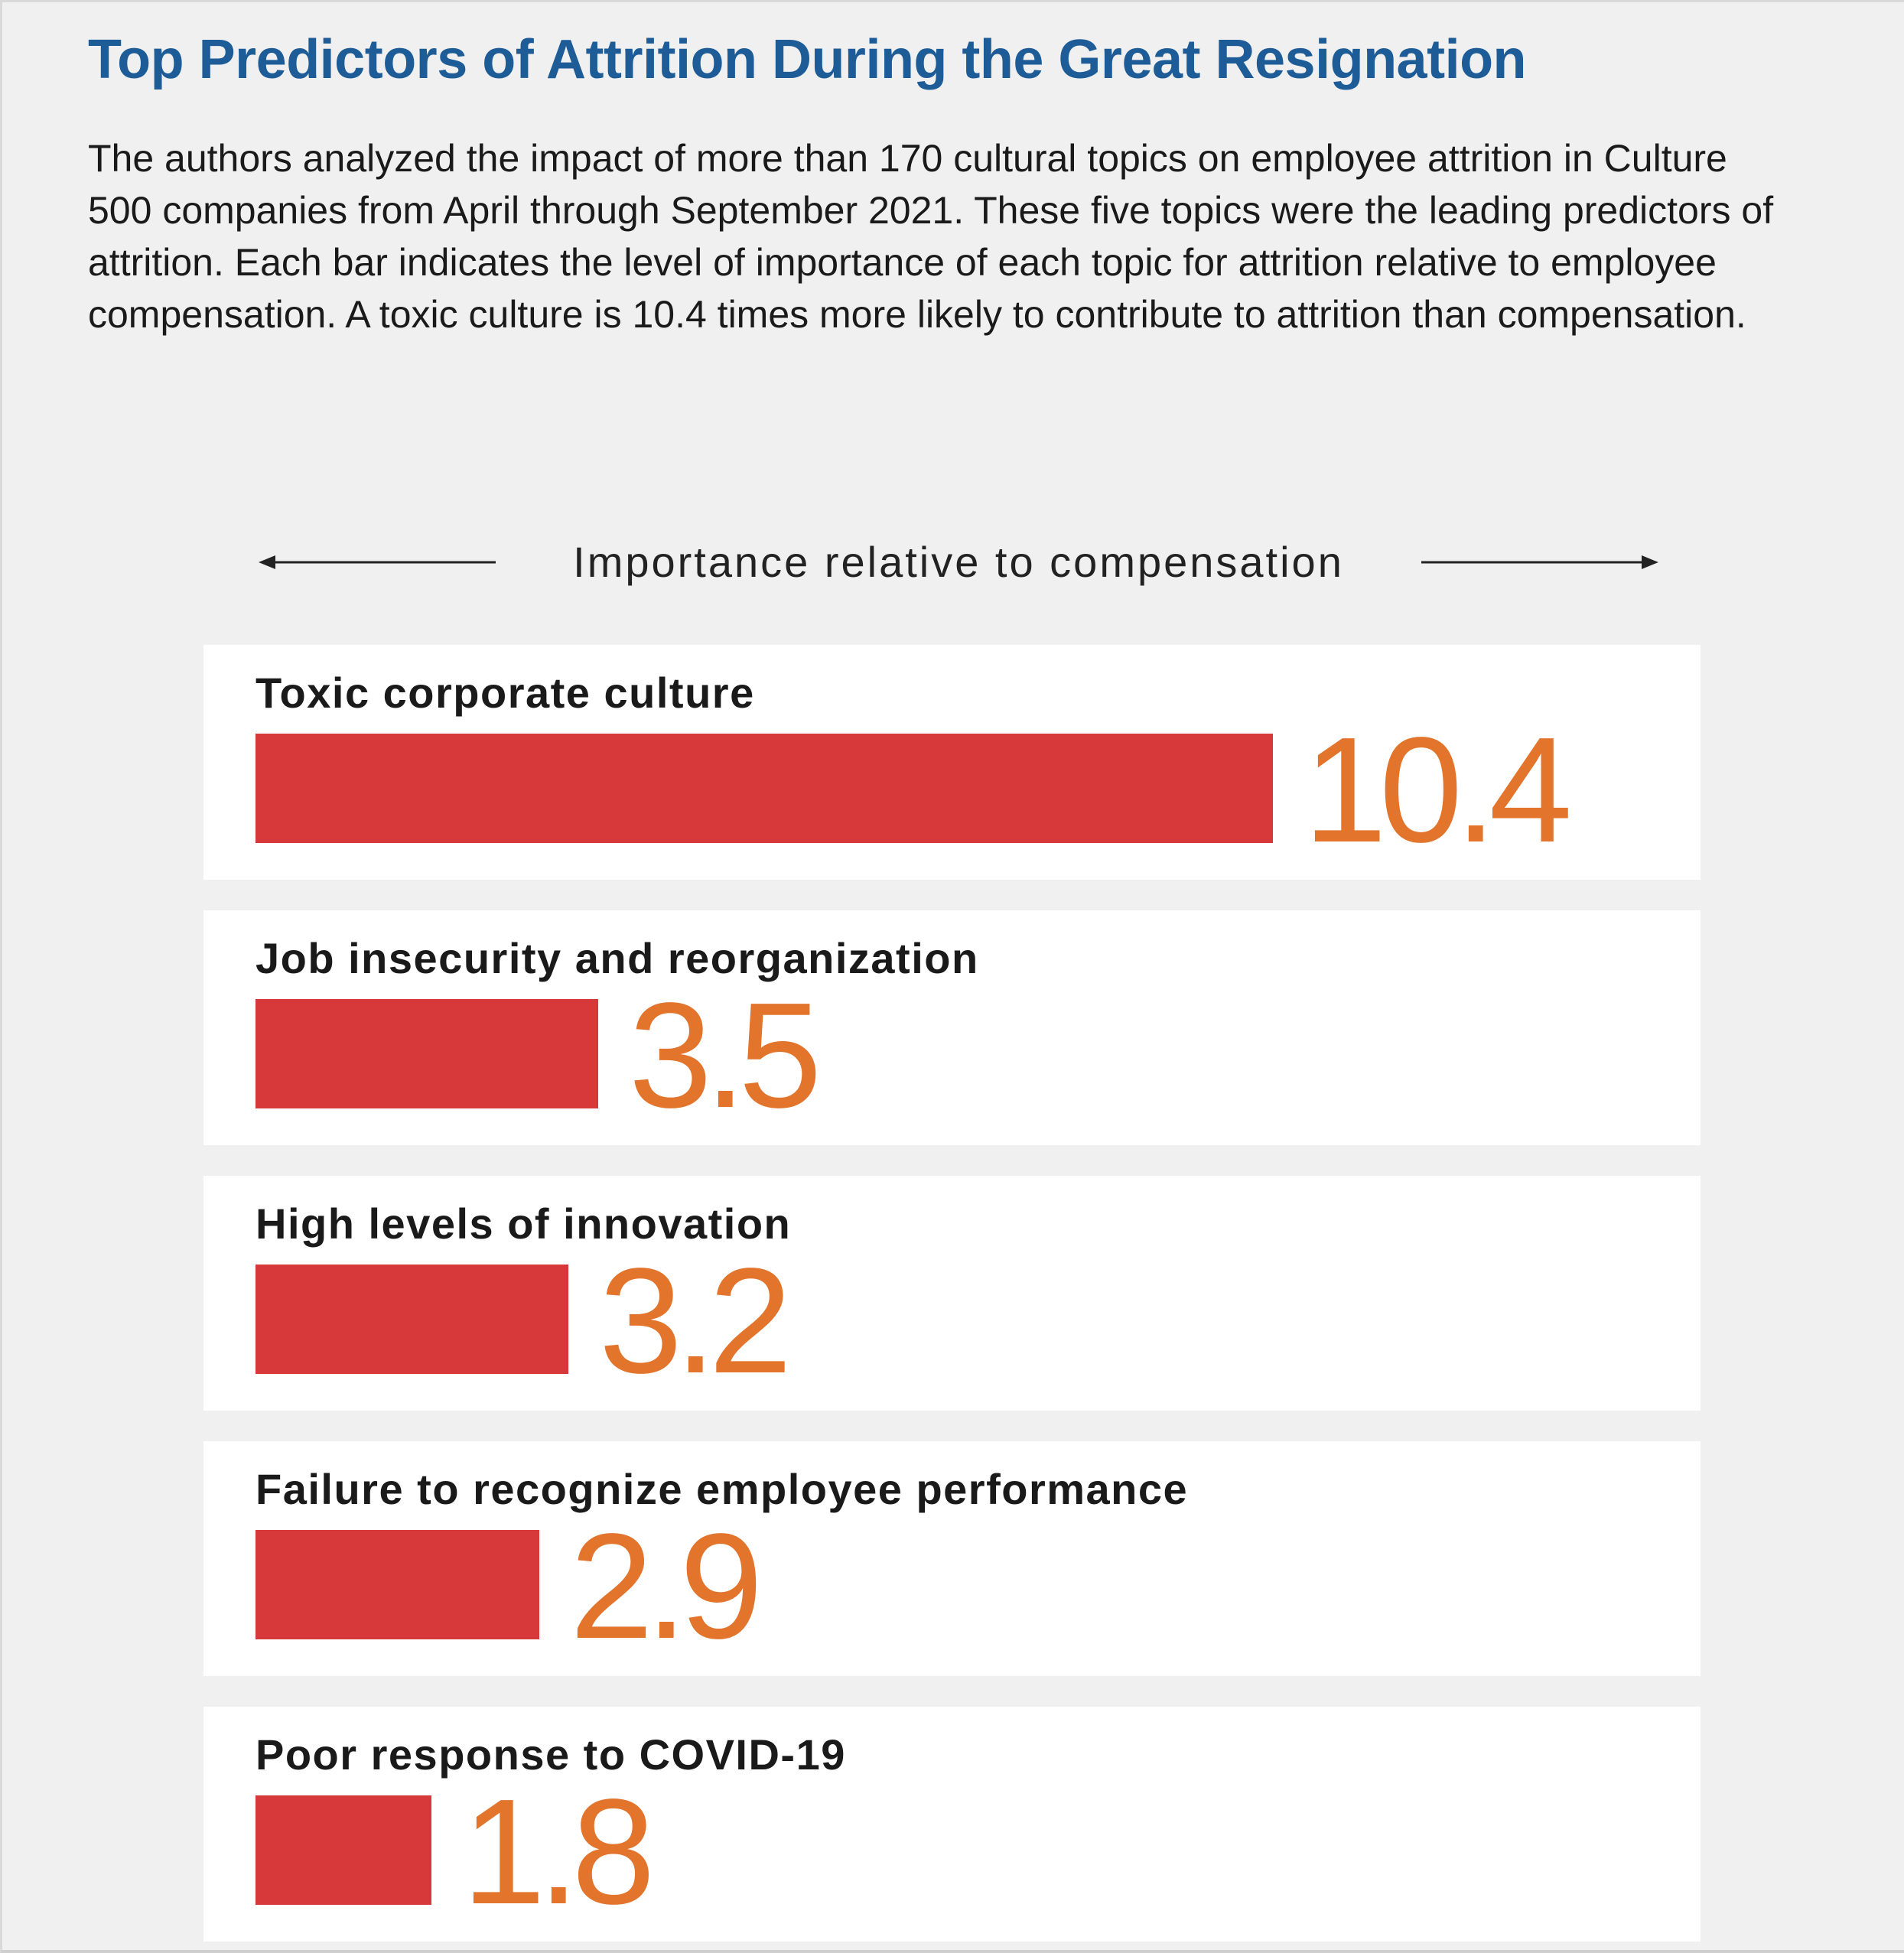 Image resolution: width=1904 pixels, height=1953 pixels. I want to click on bar-panel: Poor response to COVID-19 1.8, so click(952, 1825).